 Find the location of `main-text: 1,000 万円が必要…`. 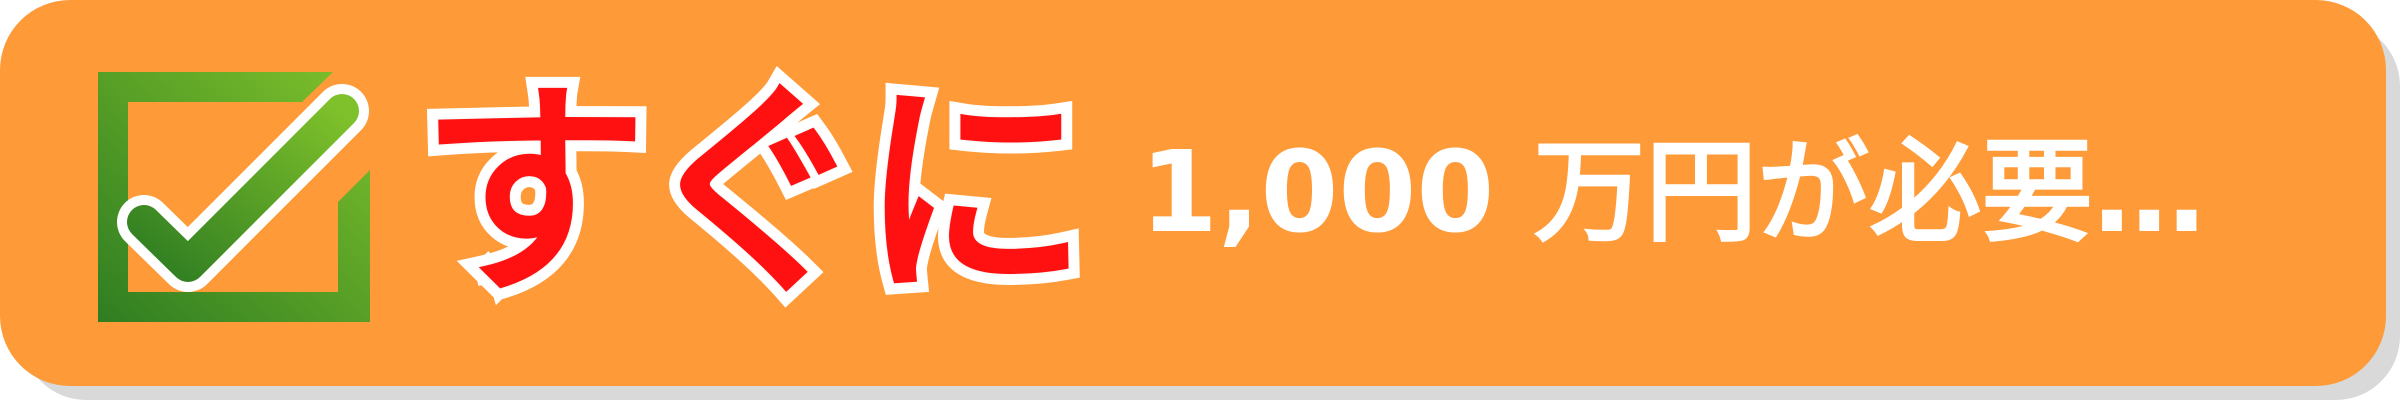

main-text: 1,000 万円が必要… is located at coordinates (1673, 193).